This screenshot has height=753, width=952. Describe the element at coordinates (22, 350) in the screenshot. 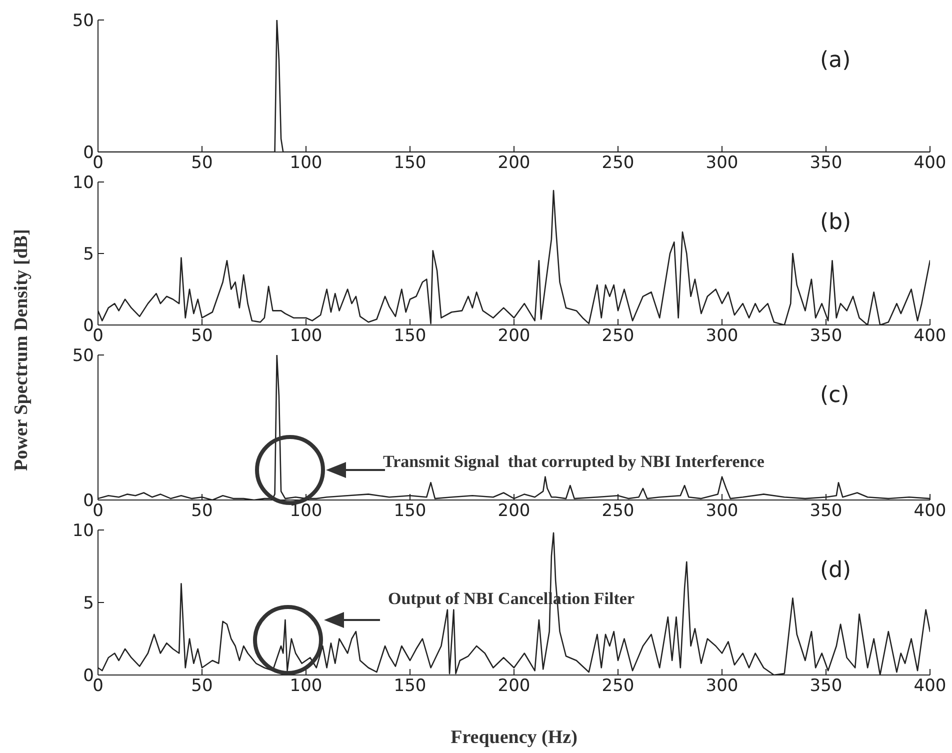

I see `y-axis-title: Power Spectrum Density [dB]` at that location.